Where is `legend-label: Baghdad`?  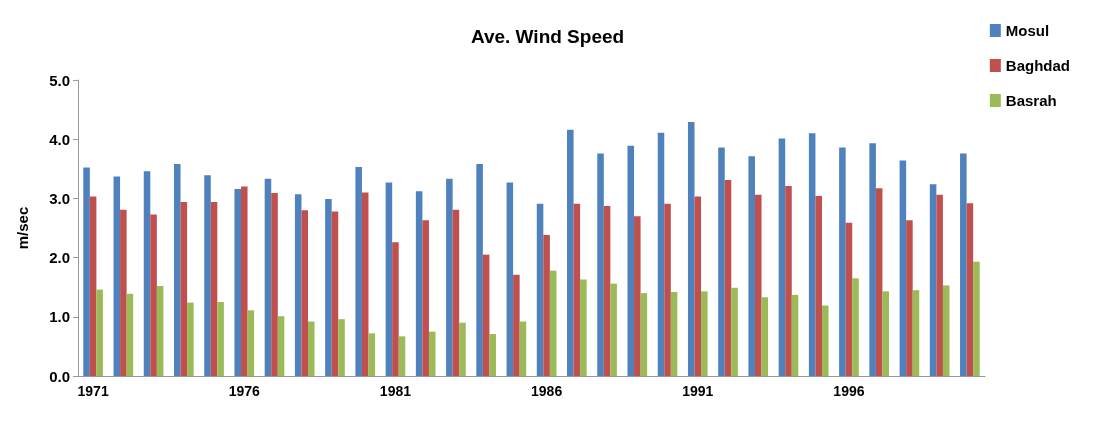
legend-label: Baghdad is located at coordinates (1037, 65).